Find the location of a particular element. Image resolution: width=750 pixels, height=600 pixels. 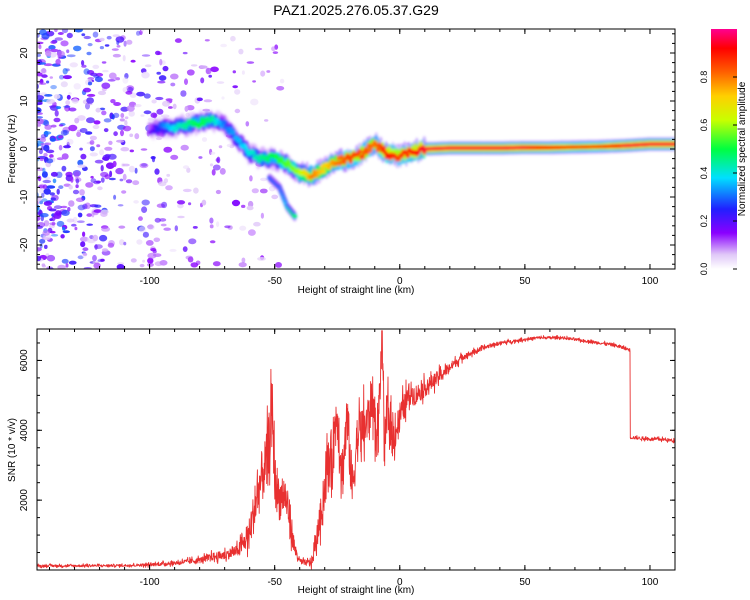

spectrogram-y-axis-label: Frequency (Hz) is located at coordinates (12, 149).